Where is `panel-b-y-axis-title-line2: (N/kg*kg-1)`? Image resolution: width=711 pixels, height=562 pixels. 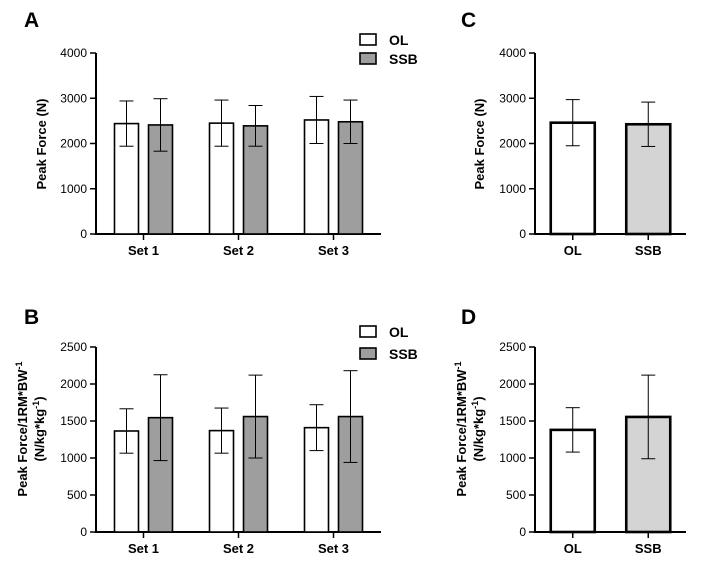 panel-b-y-axis-title-line2: (N/kg*kg-1) is located at coordinates (39, 428).